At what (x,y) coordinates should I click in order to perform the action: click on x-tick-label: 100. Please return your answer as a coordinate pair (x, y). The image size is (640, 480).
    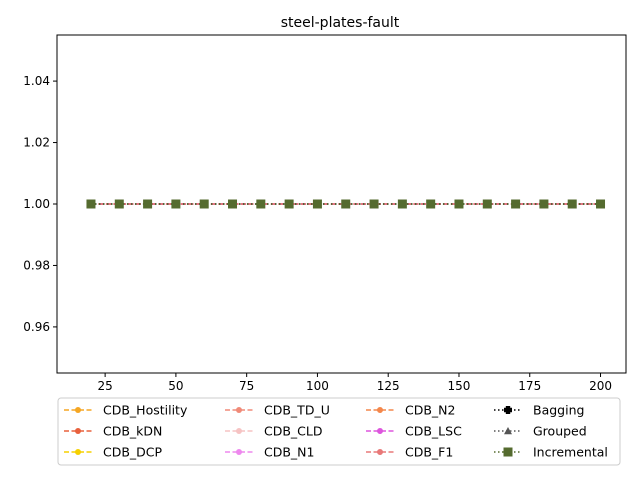
    Looking at the image, I should click on (317, 386).